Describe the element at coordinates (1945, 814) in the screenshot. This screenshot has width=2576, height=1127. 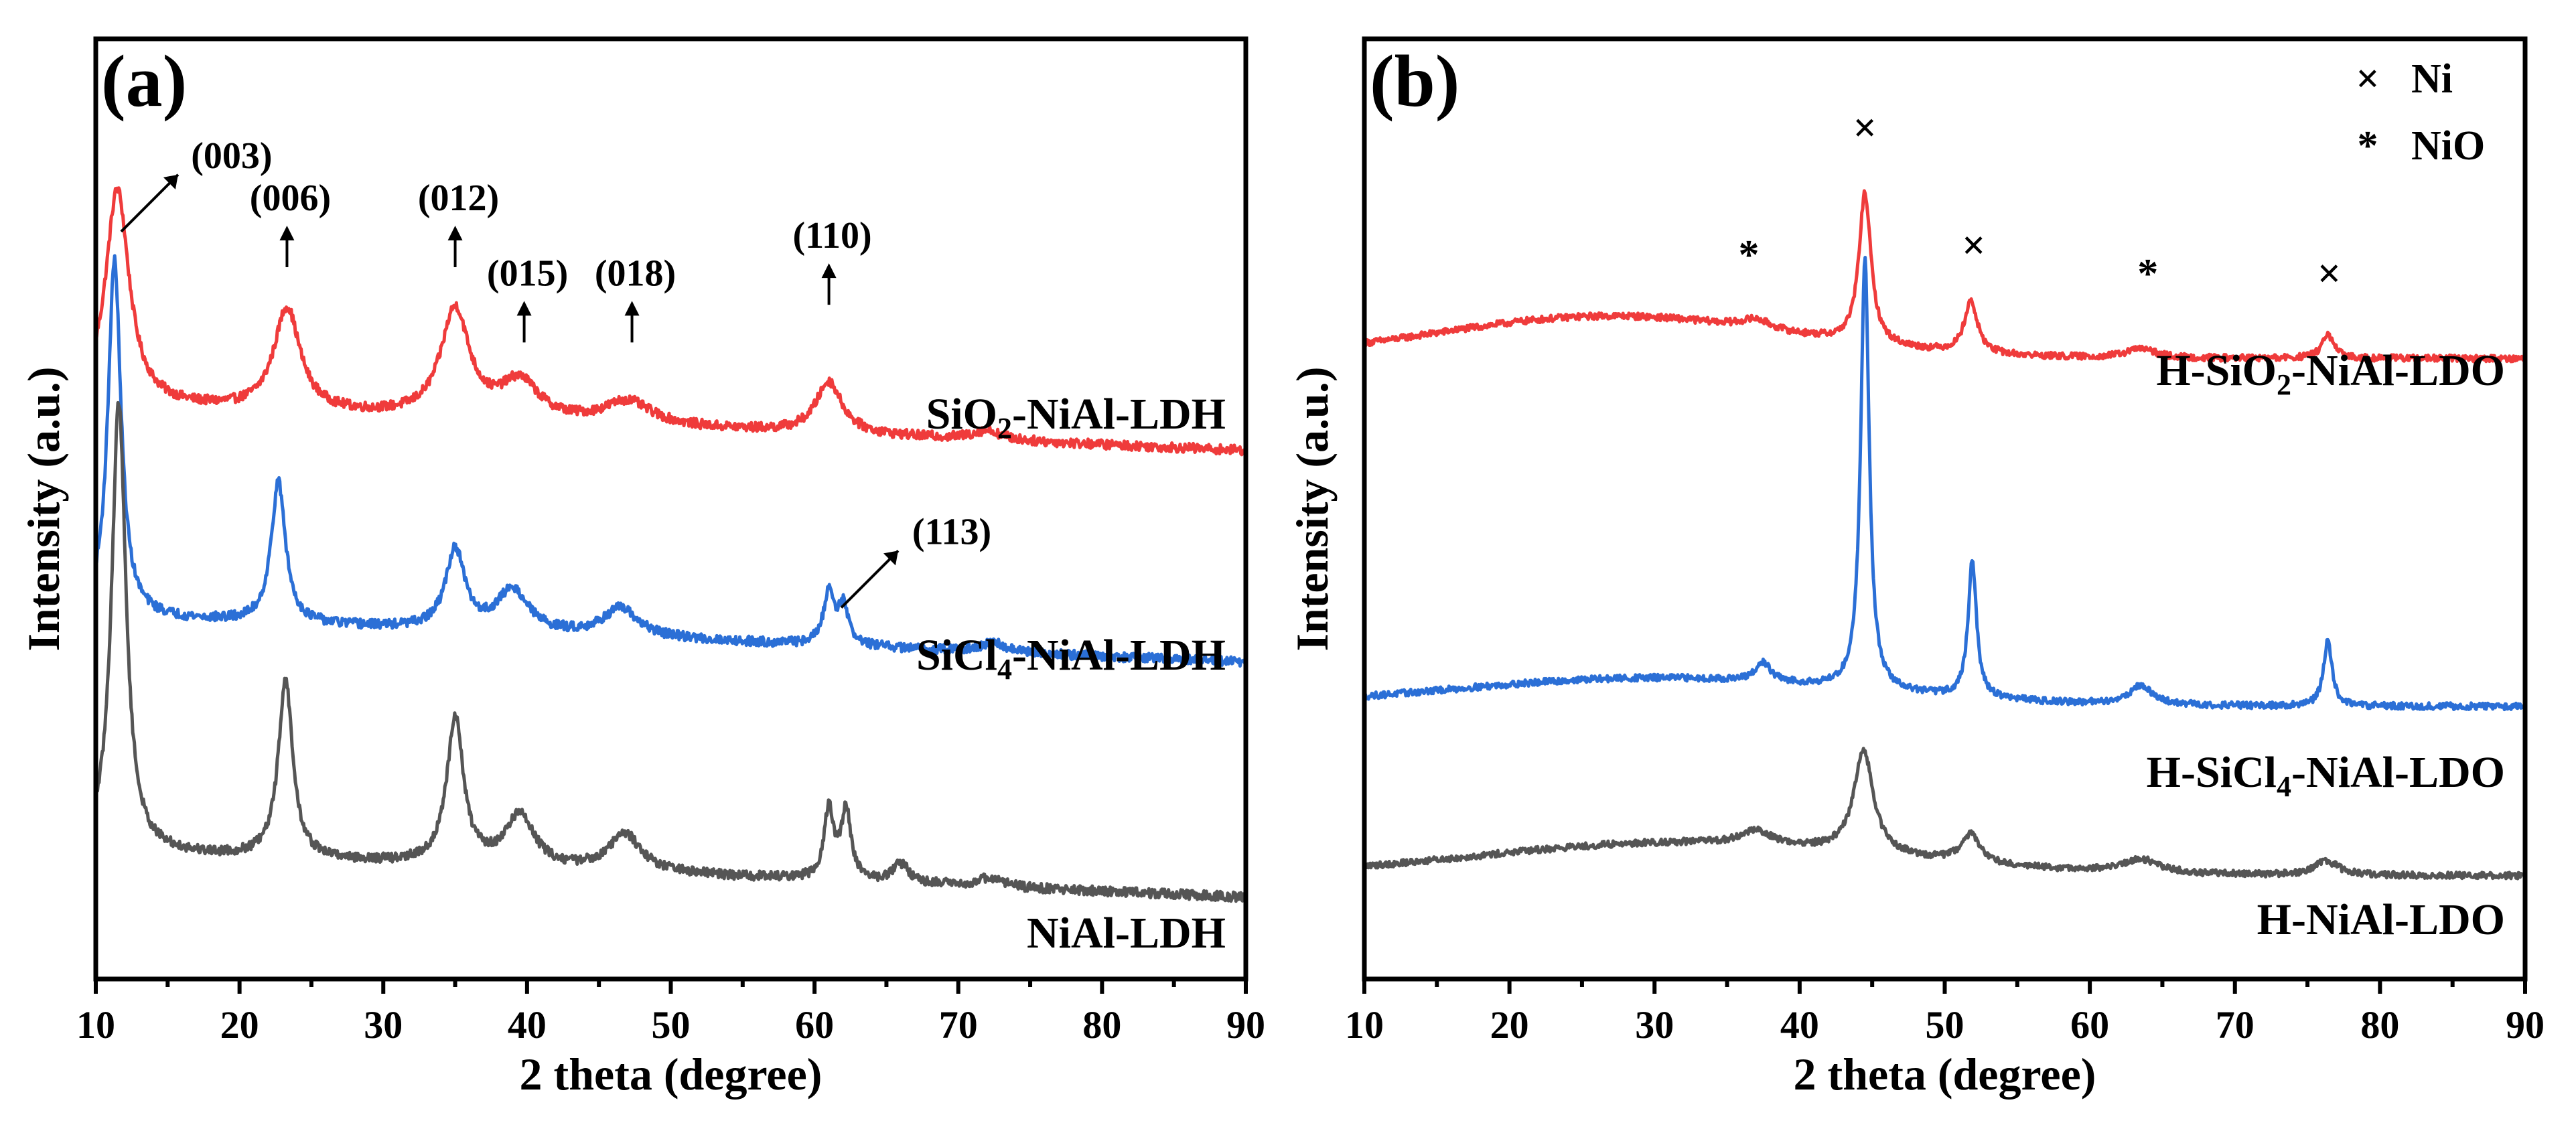
I see `series-line-H-NiAl-LDO` at that location.